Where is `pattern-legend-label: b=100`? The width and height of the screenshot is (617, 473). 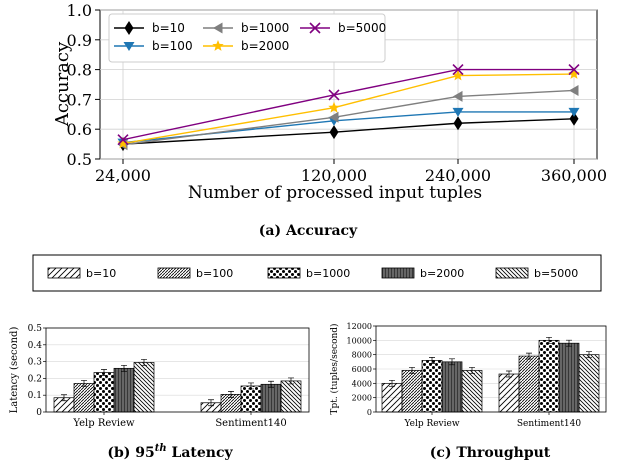
pattern-legend-label: b=100 is located at coordinates (214, 273).